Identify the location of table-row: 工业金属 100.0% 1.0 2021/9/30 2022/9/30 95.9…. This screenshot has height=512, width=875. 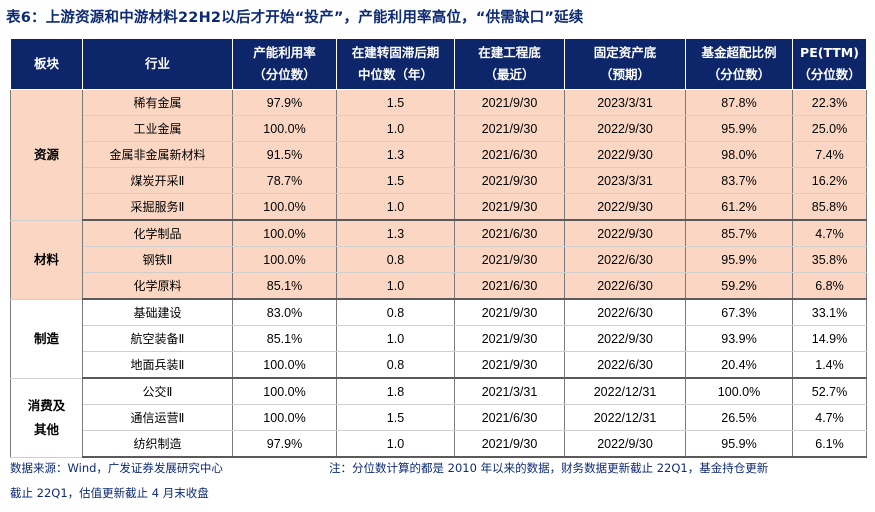
(439, 128).